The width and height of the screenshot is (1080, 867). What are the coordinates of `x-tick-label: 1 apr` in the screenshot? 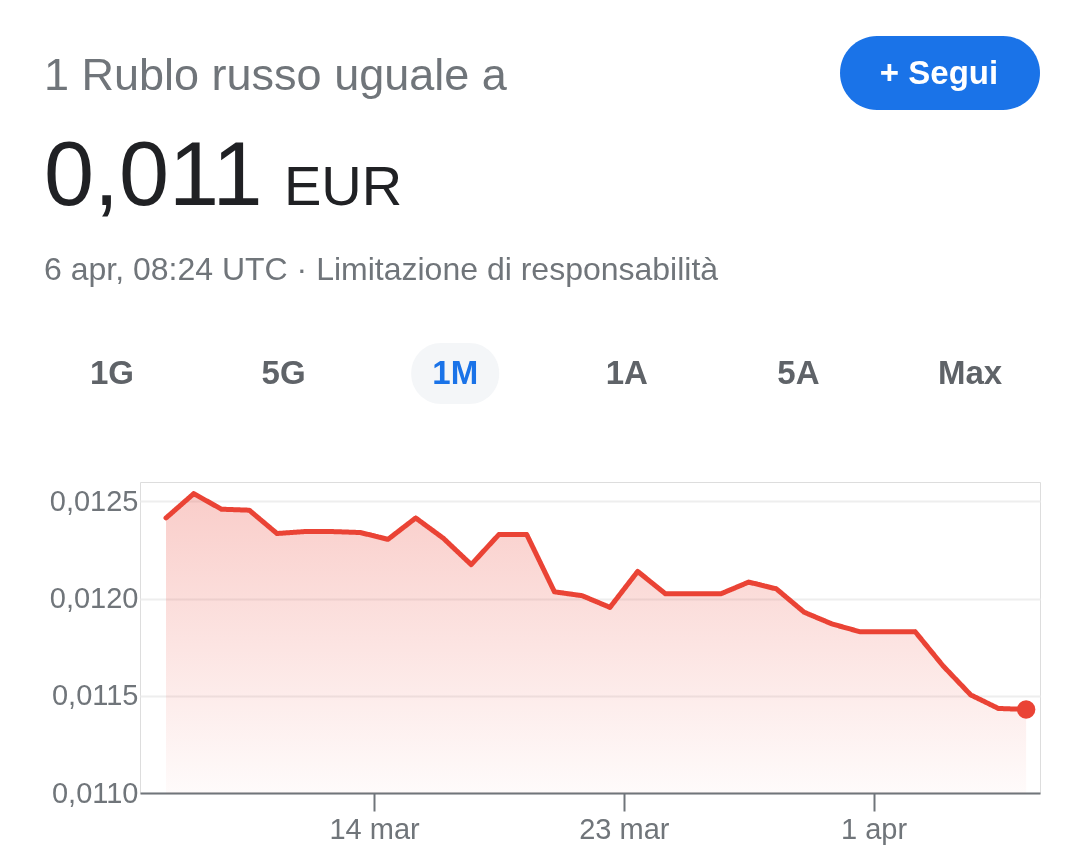 It's located at (874, 828).